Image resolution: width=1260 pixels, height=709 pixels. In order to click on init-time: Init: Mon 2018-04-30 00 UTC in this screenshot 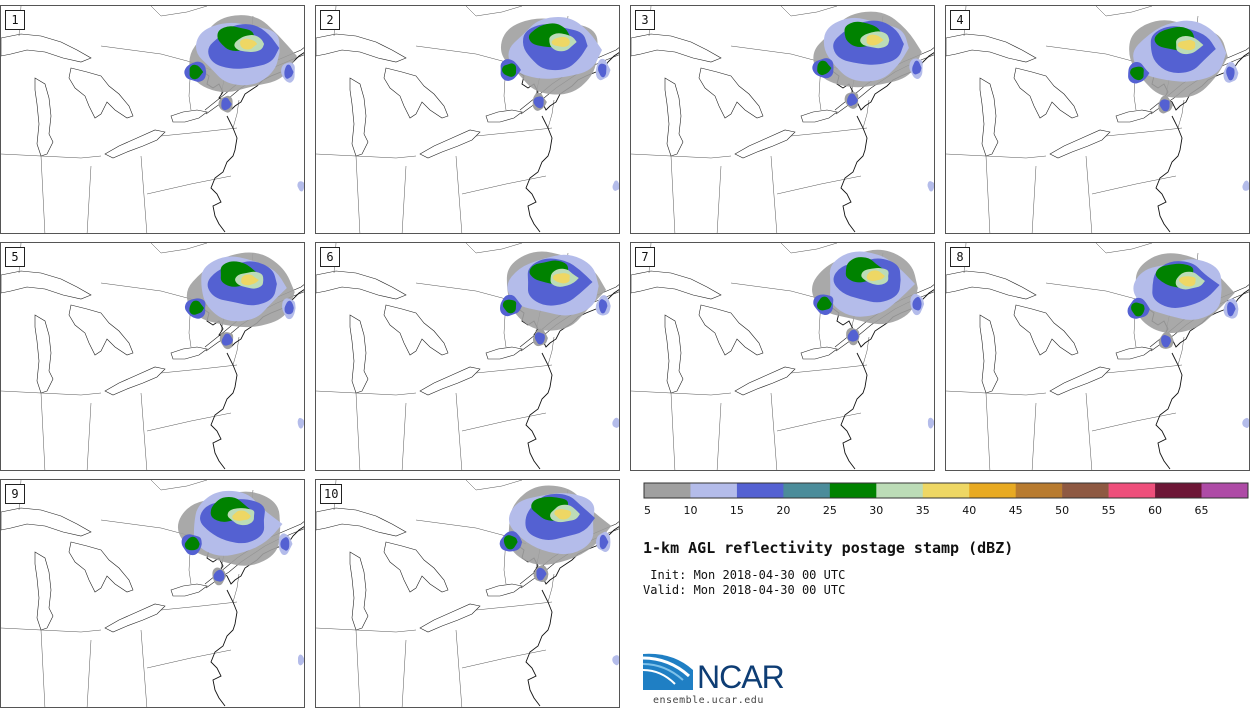, I will do `click(744, 575)`.